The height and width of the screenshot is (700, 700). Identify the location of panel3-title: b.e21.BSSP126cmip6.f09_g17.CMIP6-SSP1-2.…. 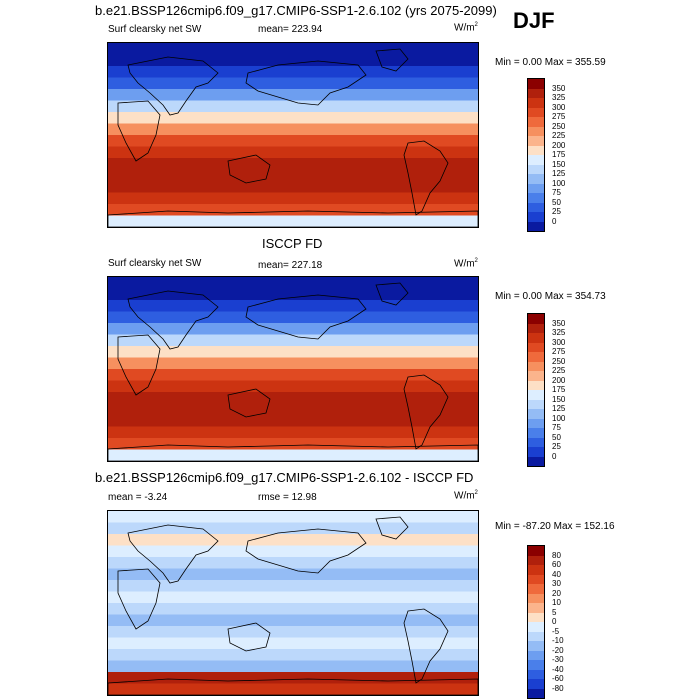
(284, 477).